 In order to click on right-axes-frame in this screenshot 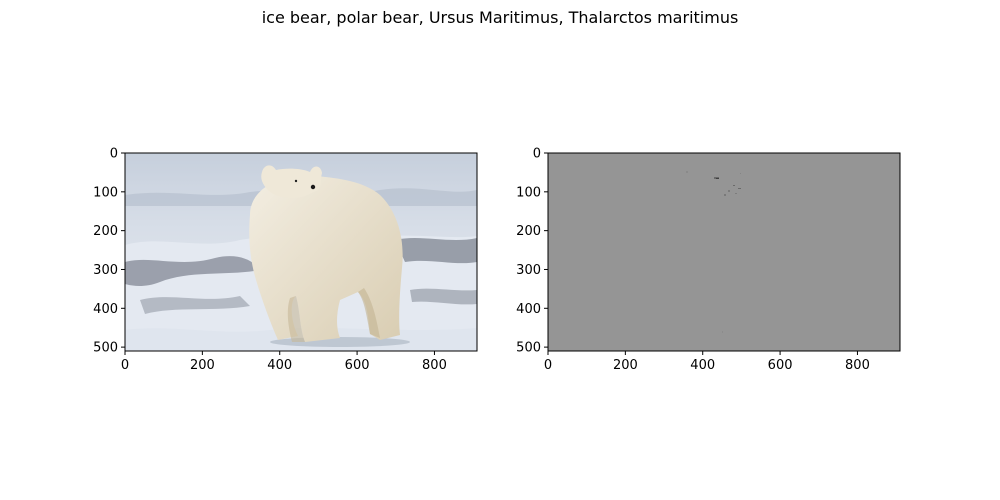, I will do `click(724, 252)`.